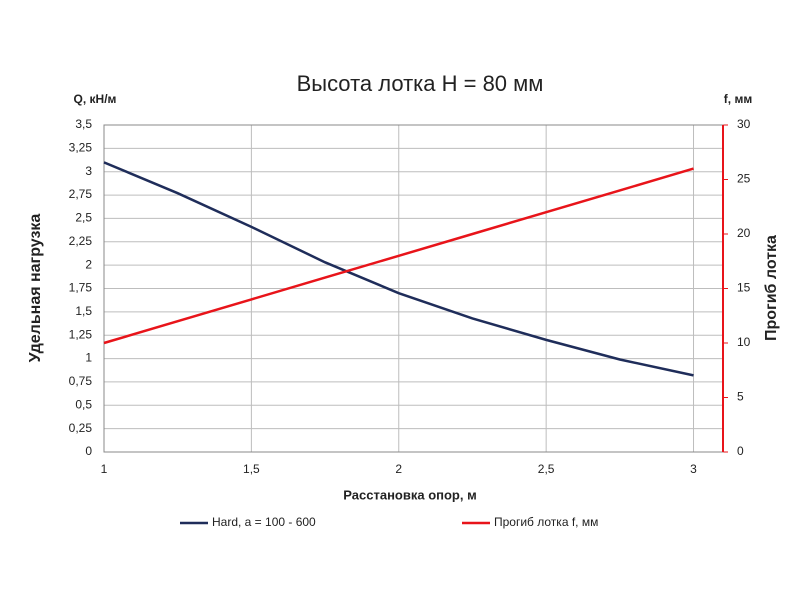 Image resolution: width=800 pixels, height=600 pixels. I want to click on y2-tick-label: 25, so click(744, 179).